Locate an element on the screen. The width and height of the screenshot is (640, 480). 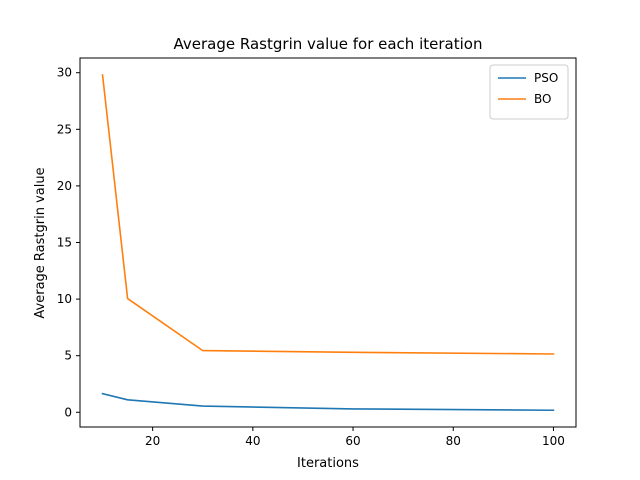
y-tick-label: 30 is located at coordinates (64, 73).